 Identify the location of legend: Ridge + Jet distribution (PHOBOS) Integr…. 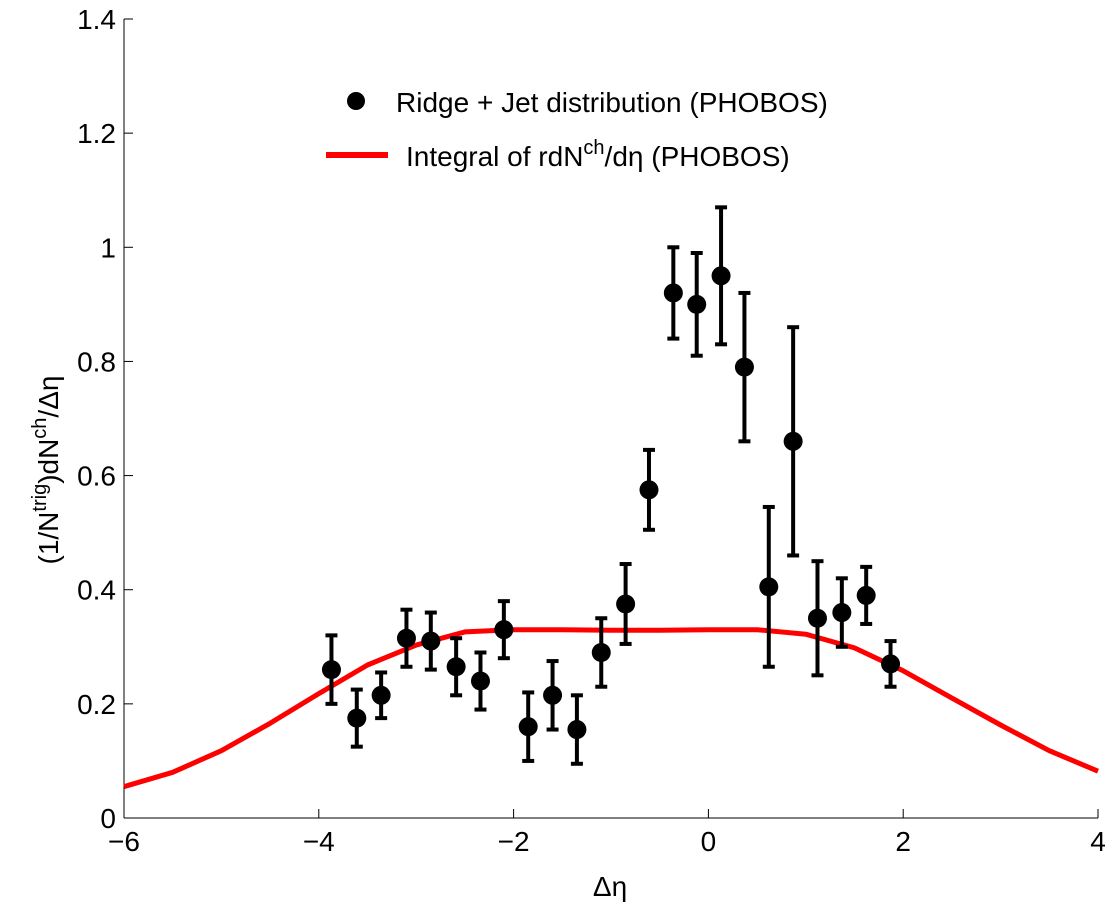
(577, 129).